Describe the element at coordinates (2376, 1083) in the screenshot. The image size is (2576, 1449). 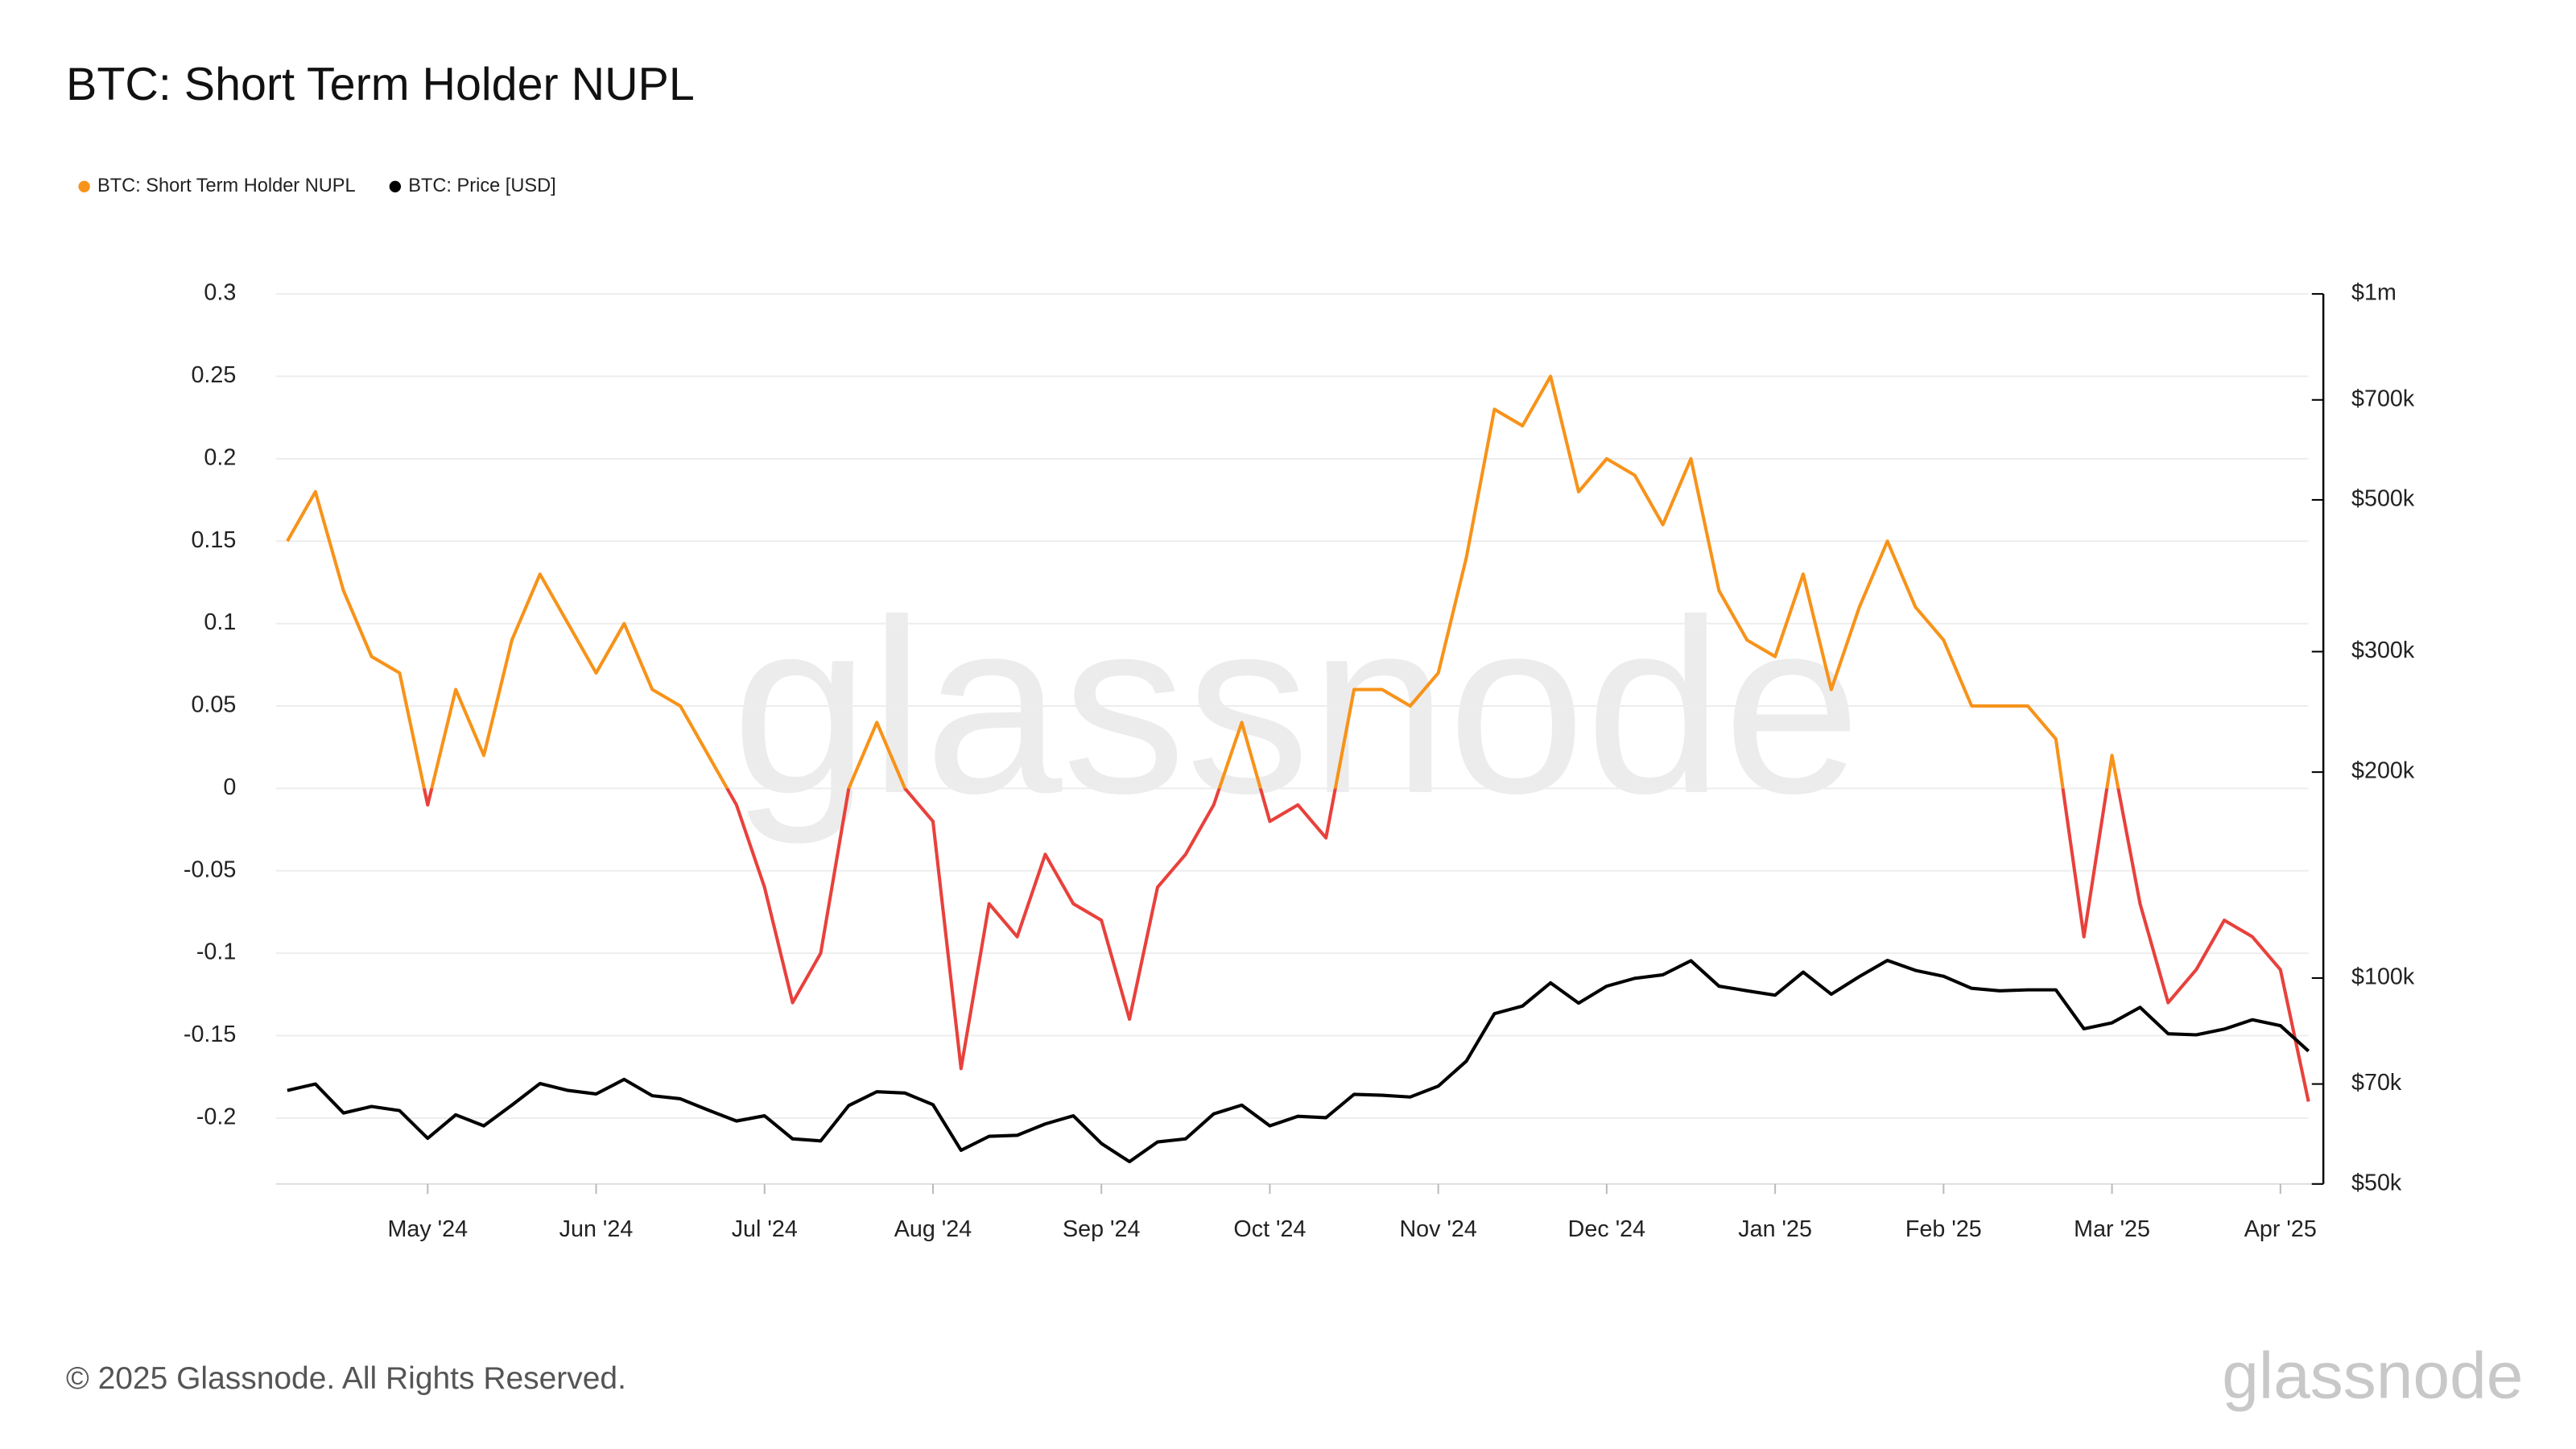
I see `y2-tick-label: $70k` at that location.